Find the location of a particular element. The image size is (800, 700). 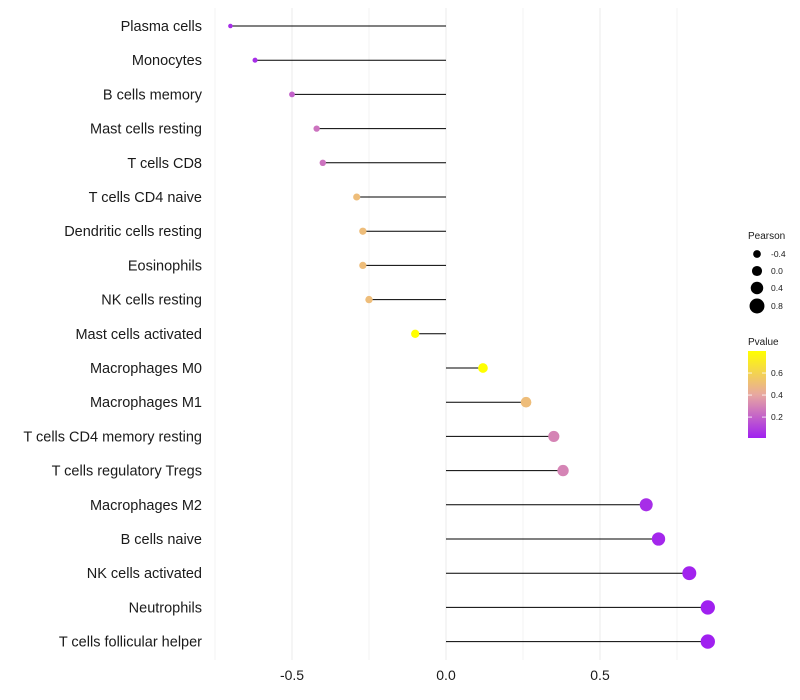

category-label: T cells CD4 memory resting is located at coordinates (112, 437).